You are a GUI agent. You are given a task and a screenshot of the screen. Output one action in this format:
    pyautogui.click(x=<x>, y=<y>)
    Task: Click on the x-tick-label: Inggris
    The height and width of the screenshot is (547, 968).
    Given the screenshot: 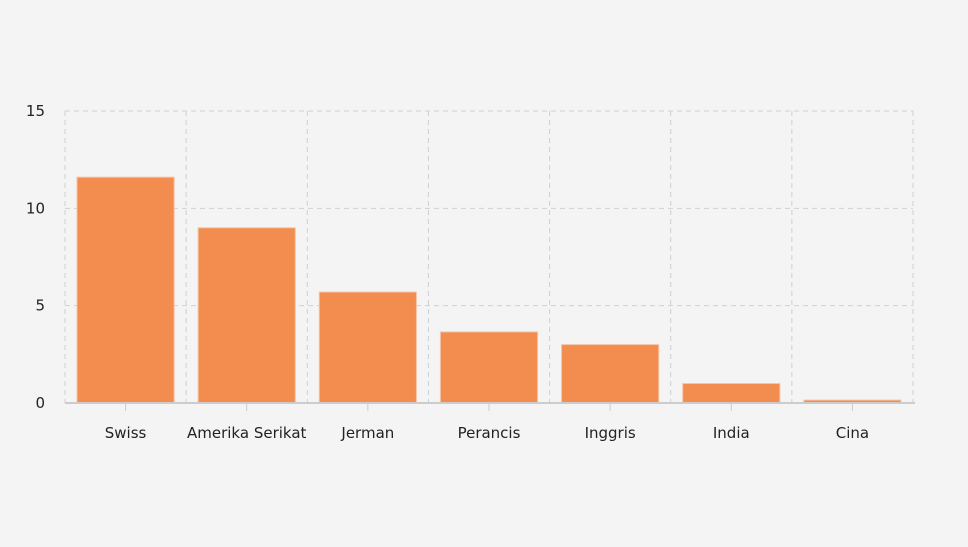 What is the action you would take?
    pyautogui.click(x=610, y=433)
    